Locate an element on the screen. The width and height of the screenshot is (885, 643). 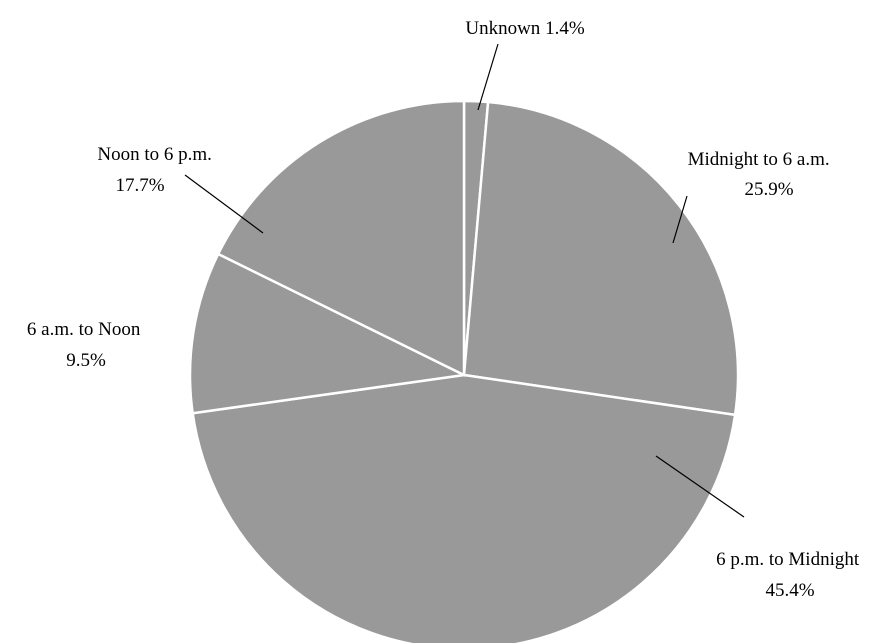
leader-line-6pm-to-midnight is located at coordinates (700, 486).